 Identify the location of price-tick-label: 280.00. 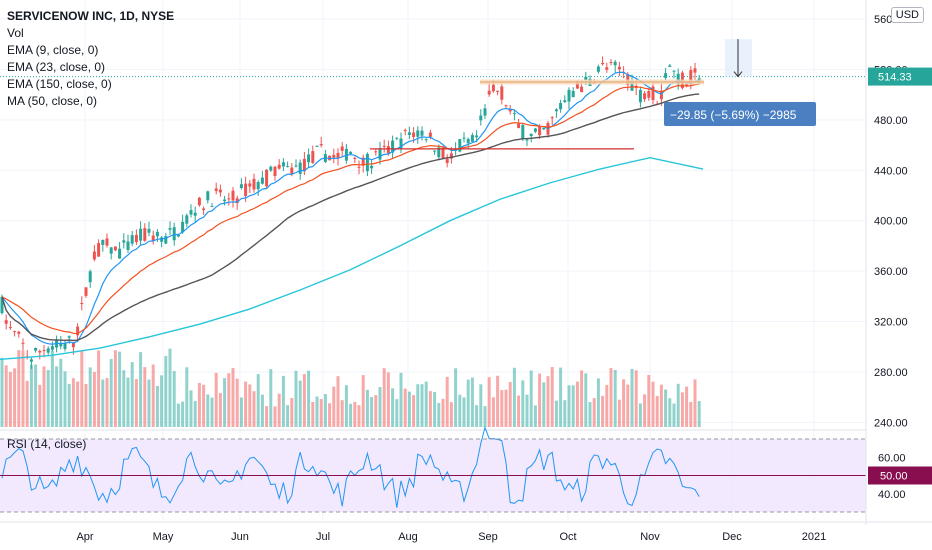
(891, 373).